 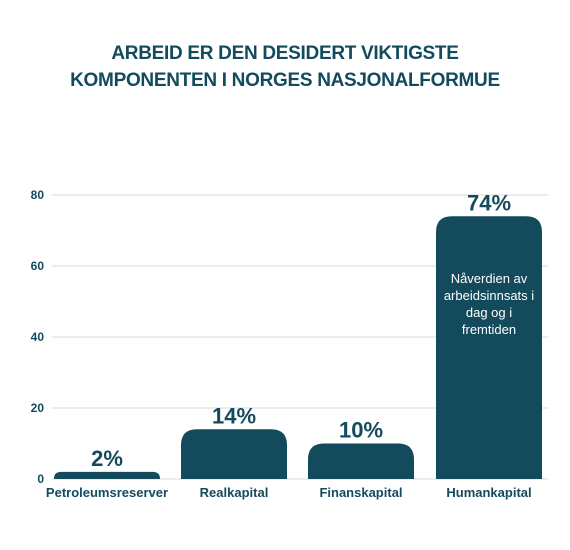 What do you see at coordinates (360, 492) in the screenshot?
I see `x-tick-label-finanskapital: Finanskapital` at bounding box center [360, 492].